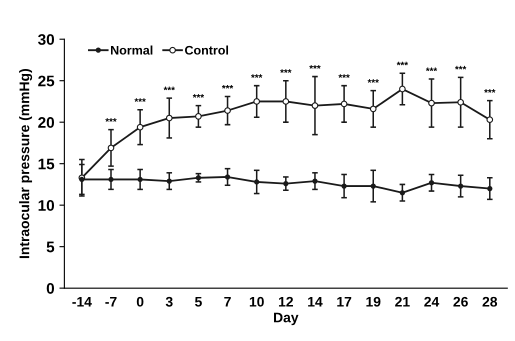  I want to click on x-tick-label: 28, so click(490, 301).